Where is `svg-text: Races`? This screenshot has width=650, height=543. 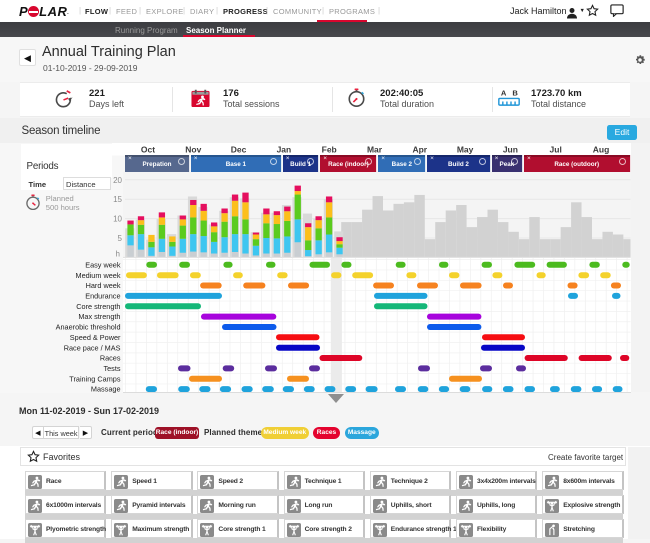
svg-text: Races is located at coordinates (110, 358).